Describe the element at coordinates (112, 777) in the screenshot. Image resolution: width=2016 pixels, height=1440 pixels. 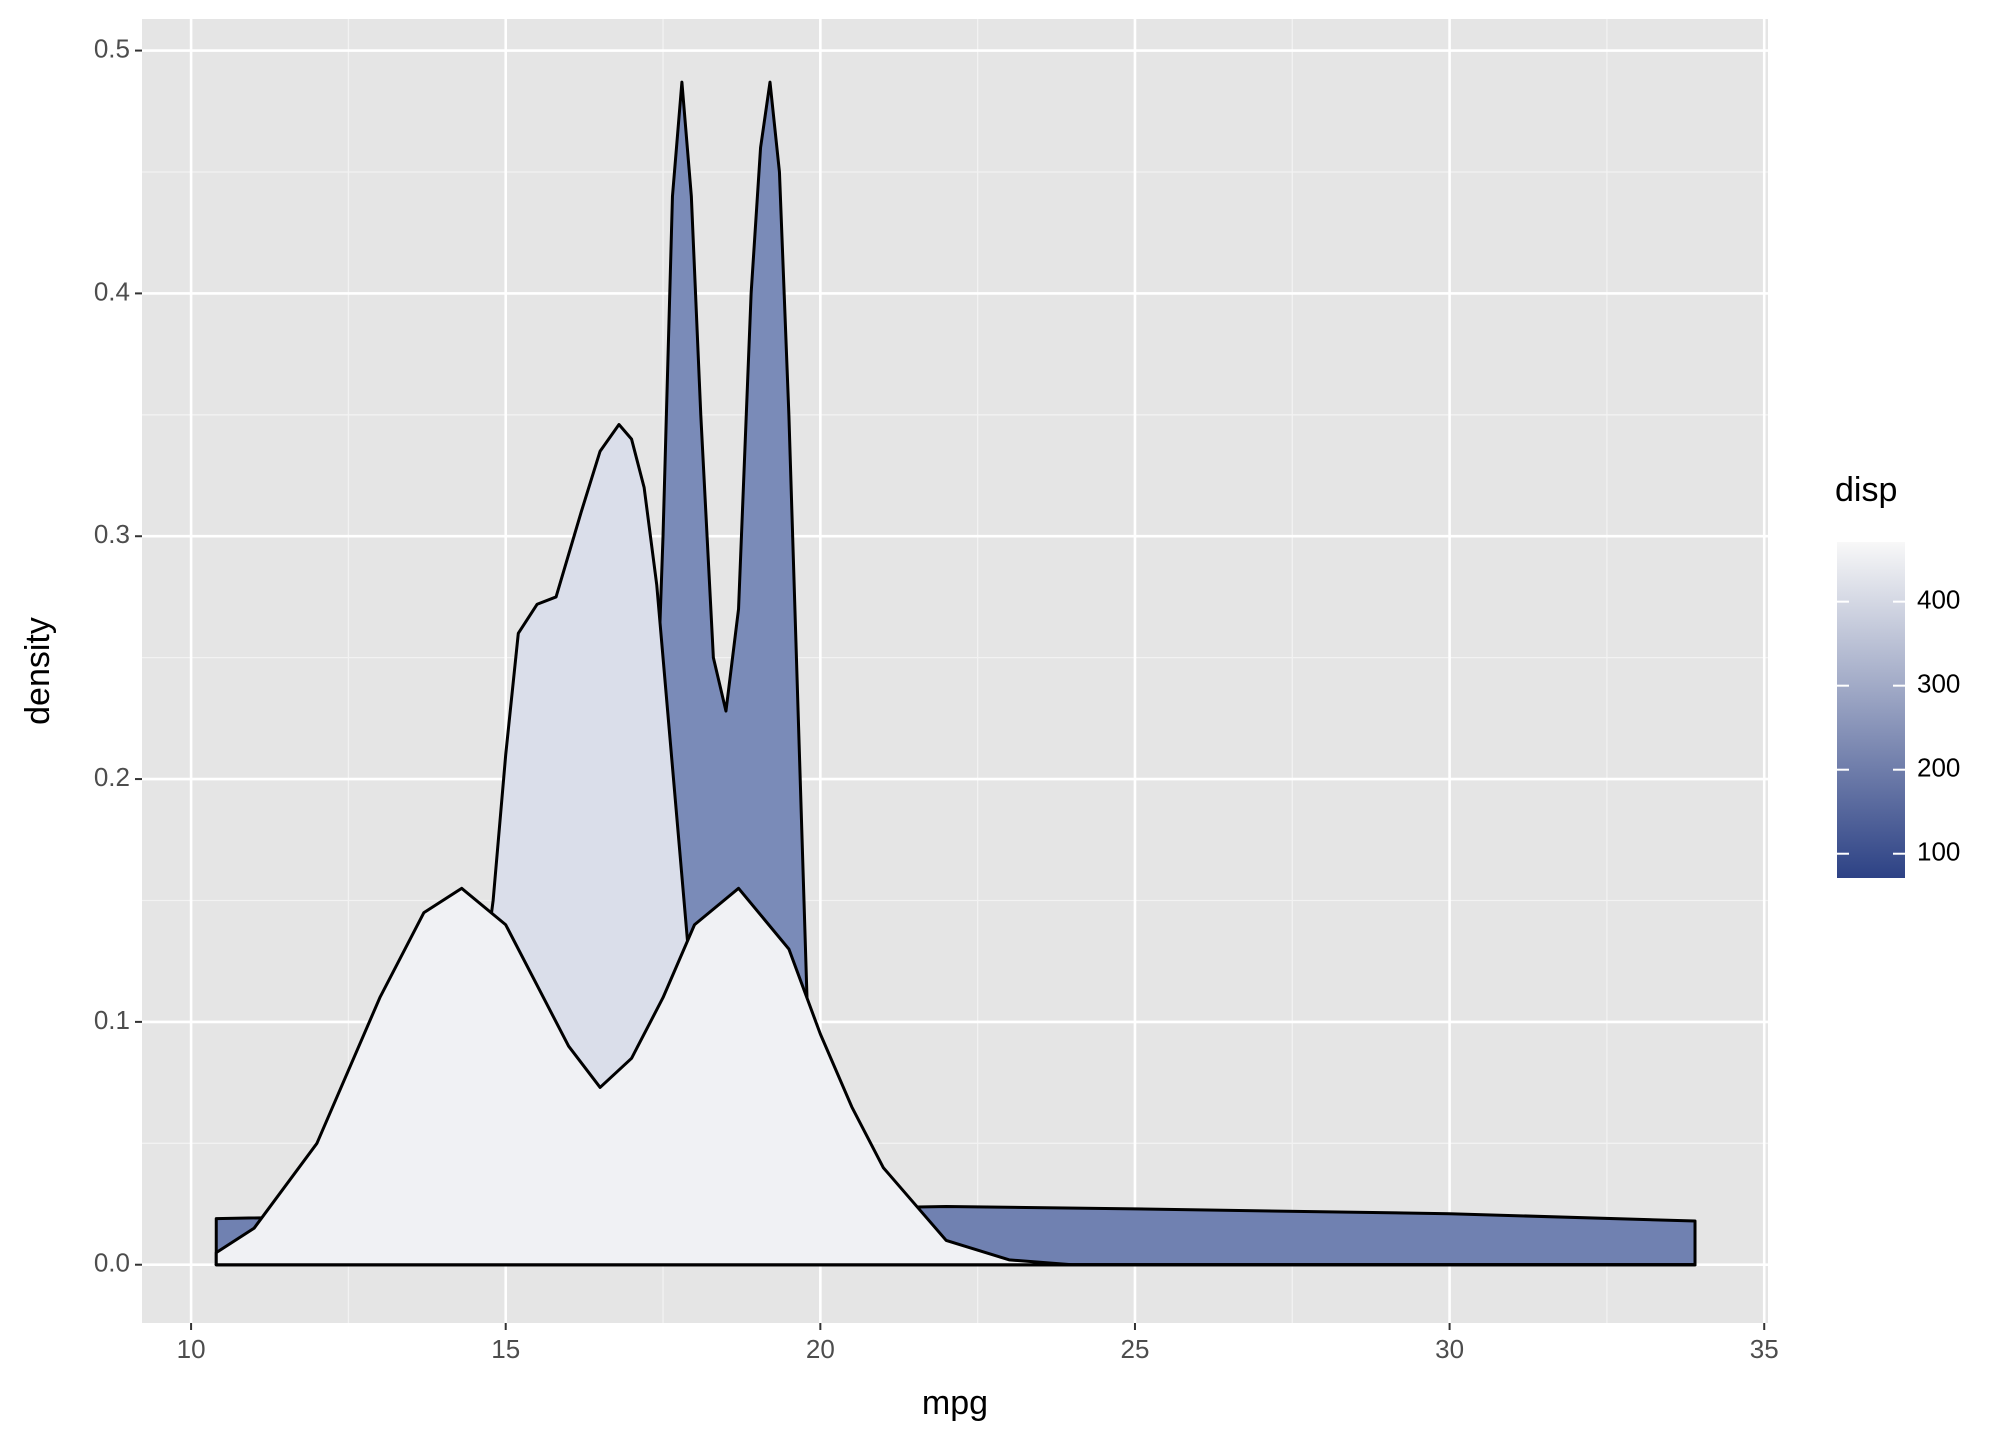
I see `y-tick-label: 0.2` at that location.